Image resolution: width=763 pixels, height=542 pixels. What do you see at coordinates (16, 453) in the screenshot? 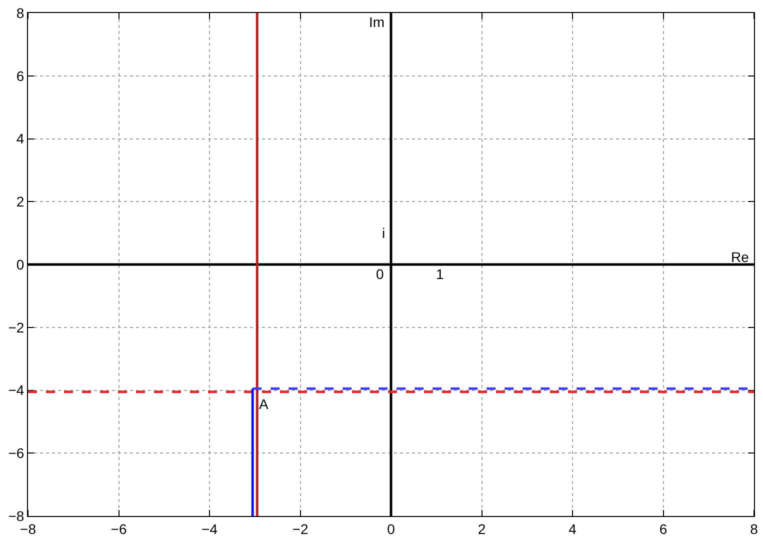
I see `y-tick-label: −6` at bounding box center [16, 453].